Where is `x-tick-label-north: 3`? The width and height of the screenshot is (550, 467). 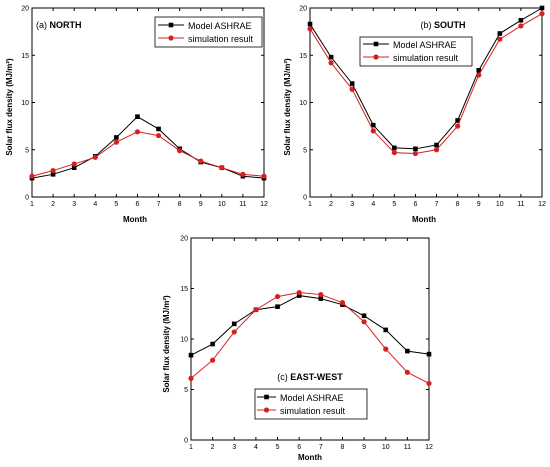
x-tick-label-north: 3 is located at coordinates (74, 204).